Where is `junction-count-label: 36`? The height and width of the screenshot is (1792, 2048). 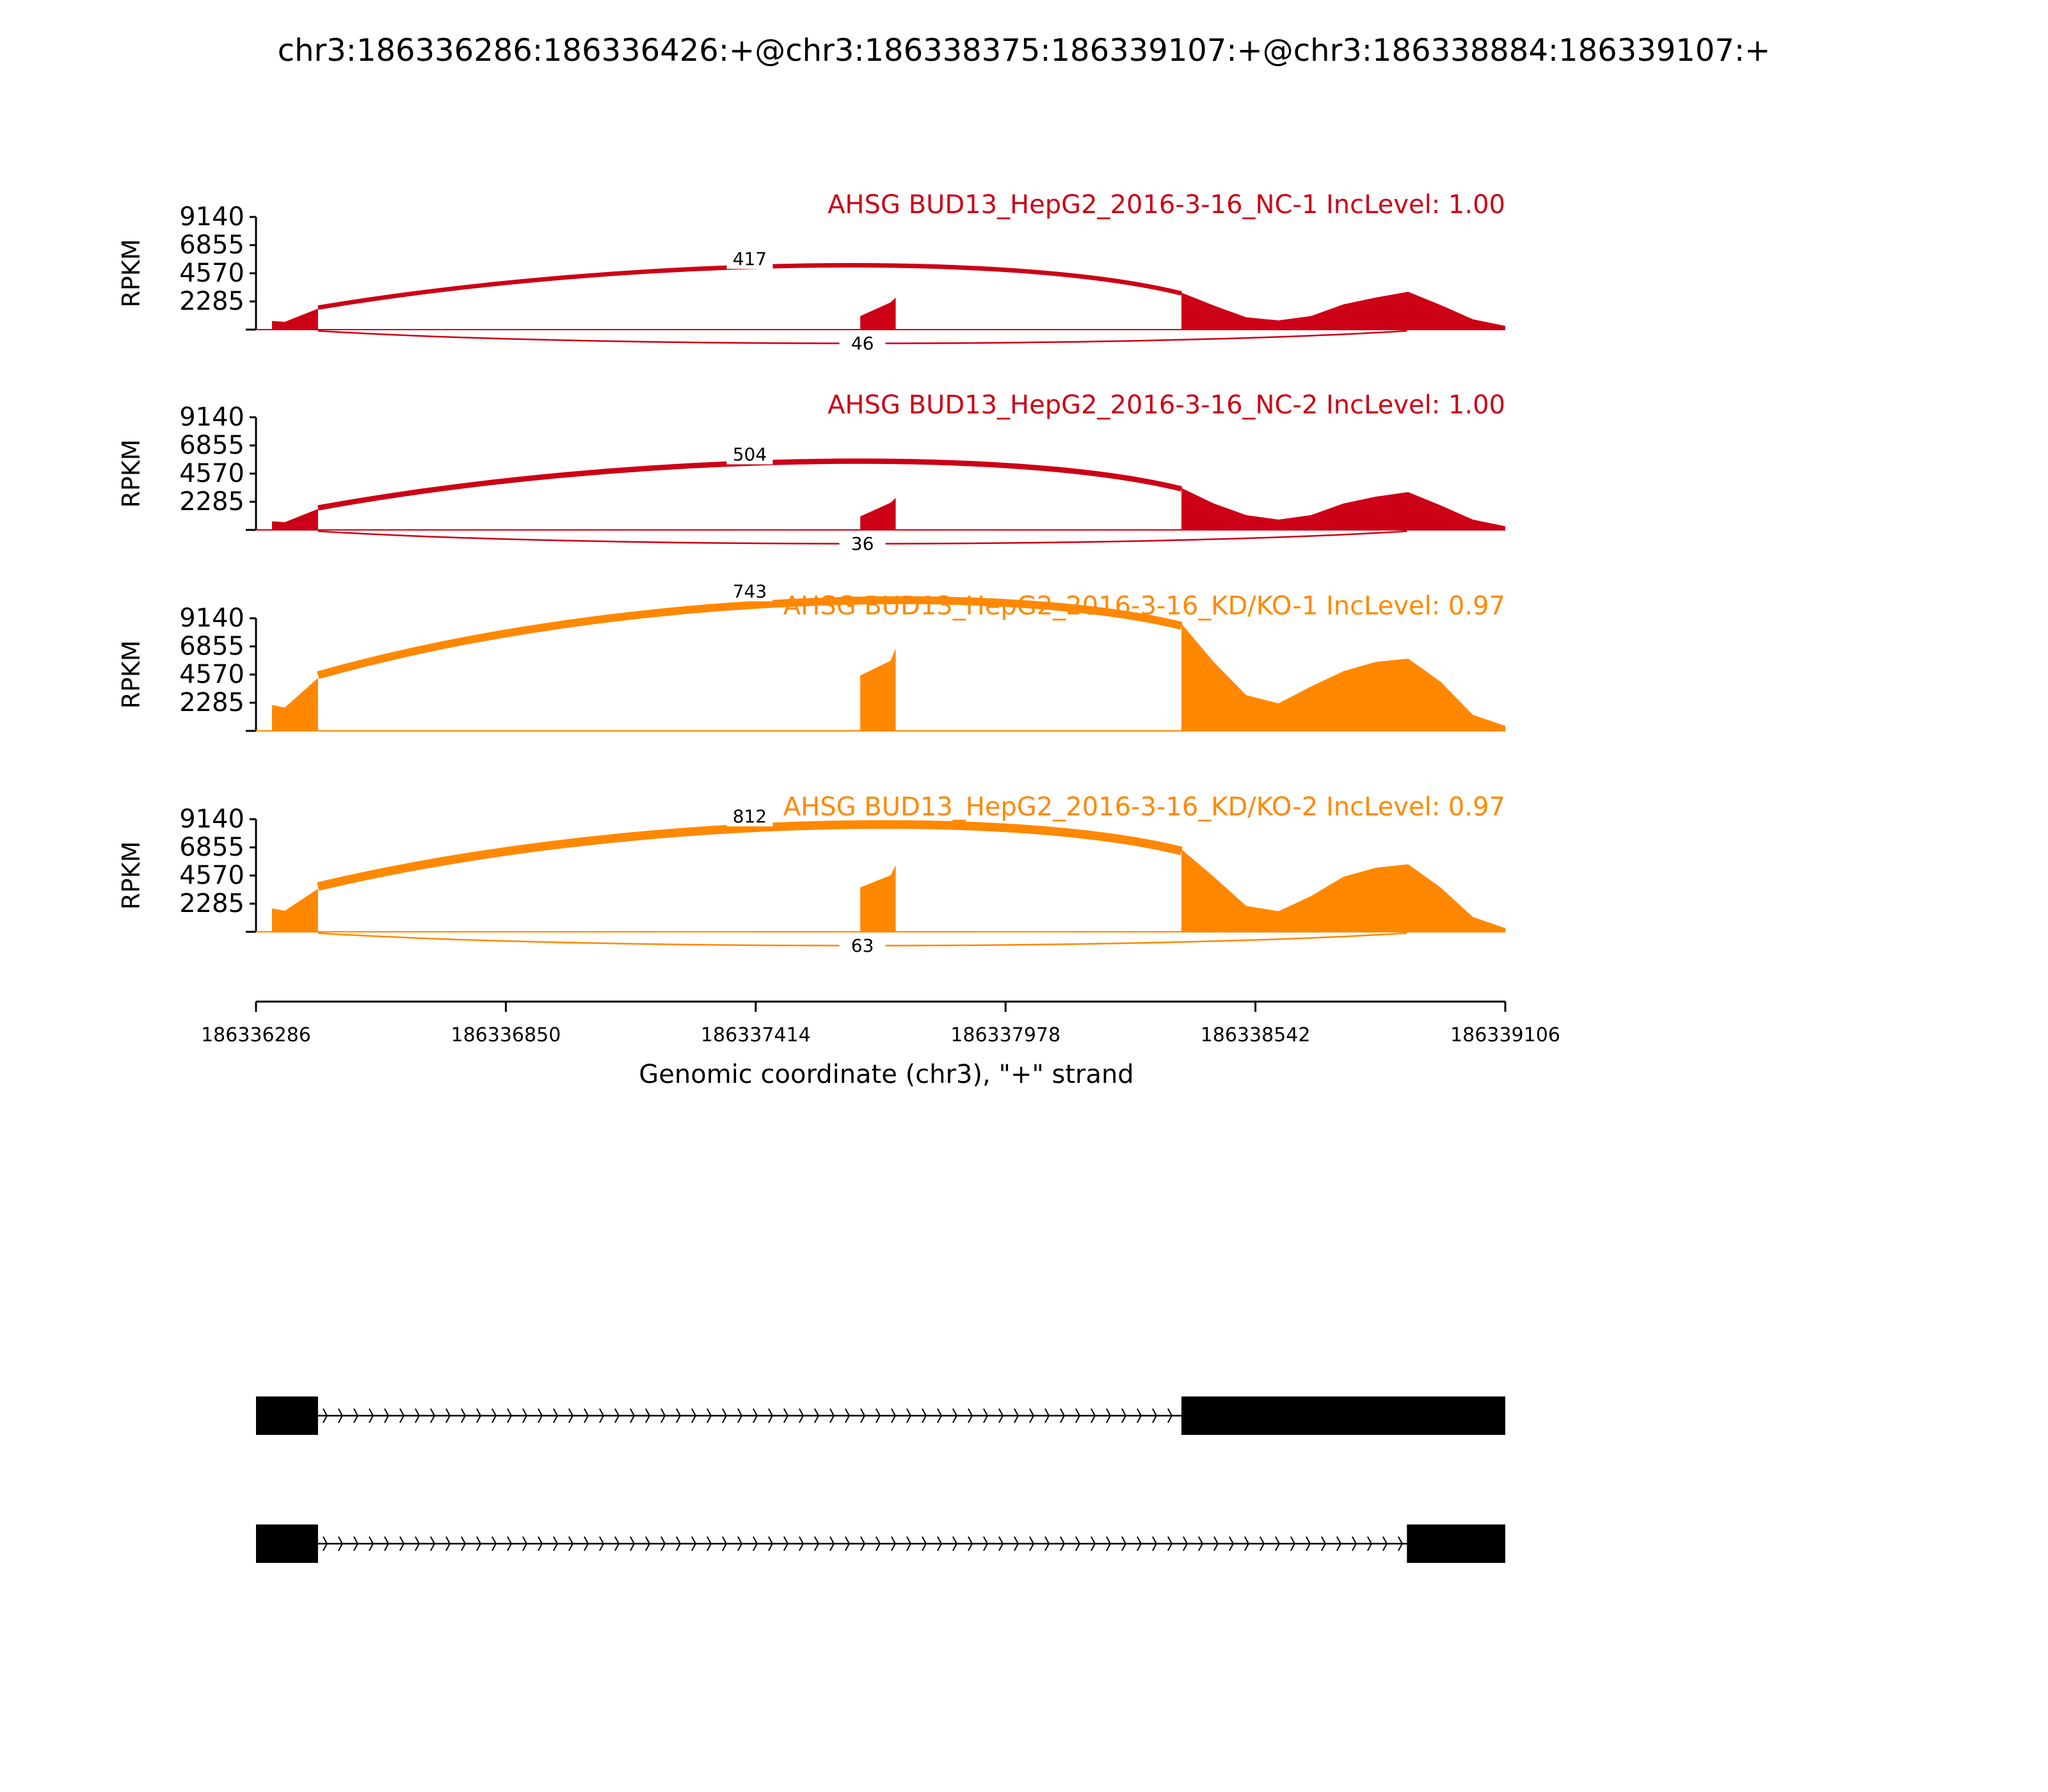
junction-count-label: 36 is located at coordinates (862, 543).